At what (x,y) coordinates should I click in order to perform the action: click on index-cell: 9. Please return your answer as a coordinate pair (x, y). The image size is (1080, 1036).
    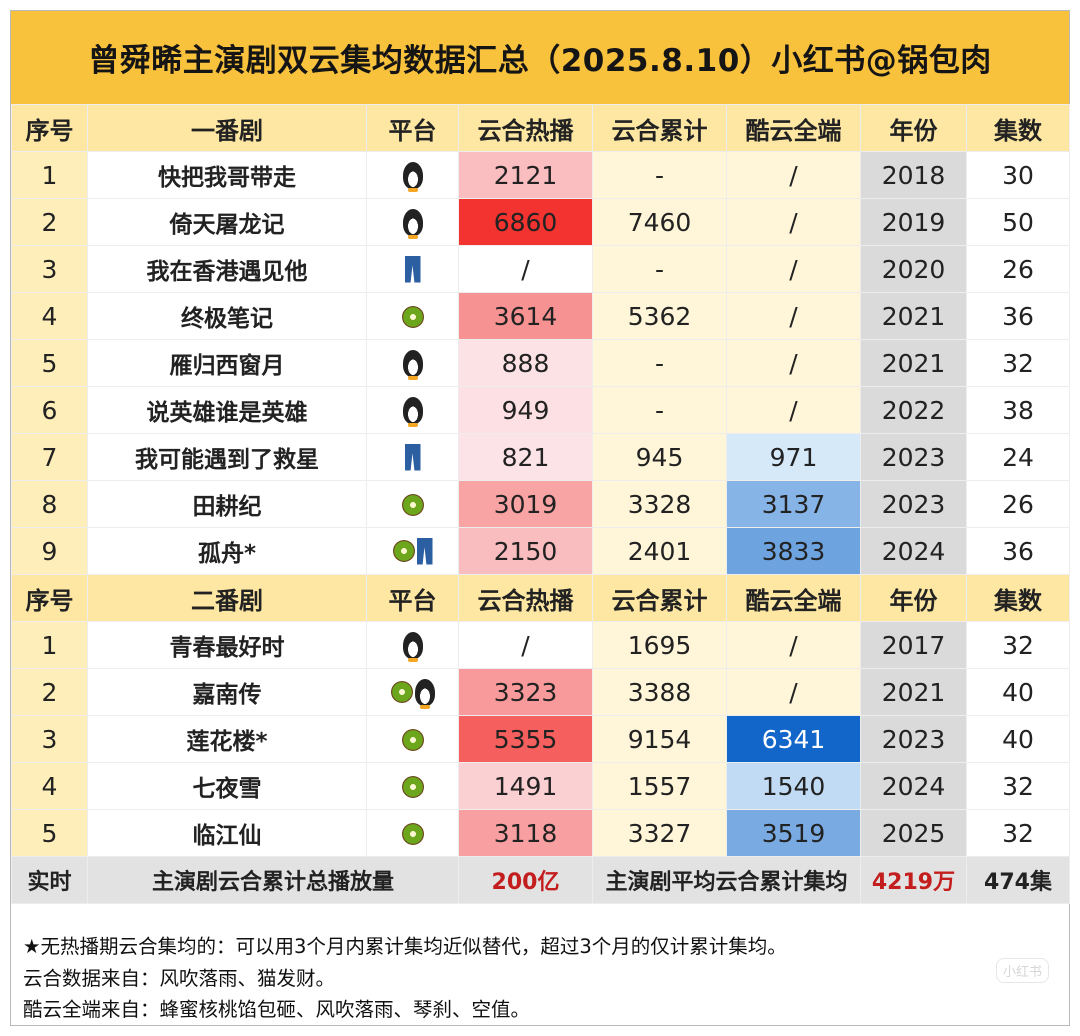
    Looking at the image, I should click on (49, 551).